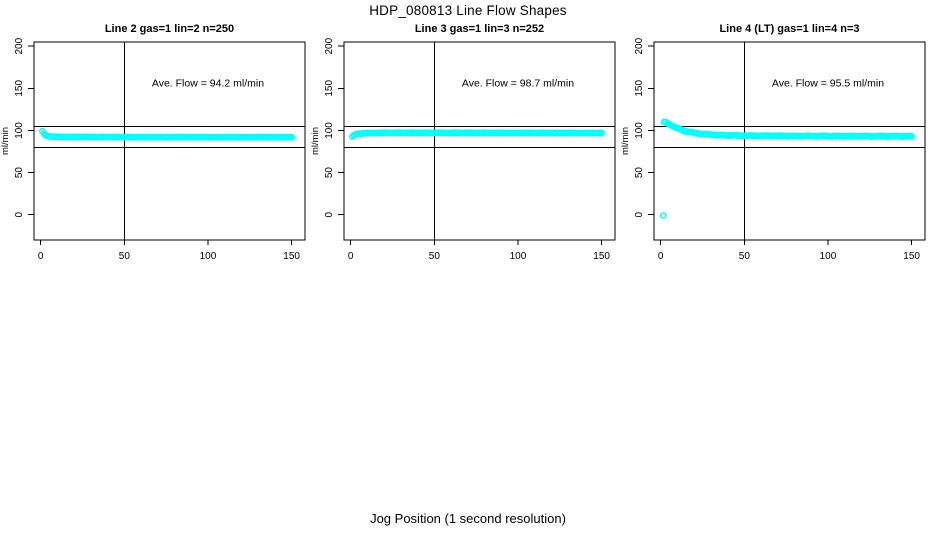 The width and height of the screenshot is (936, 540). What do you see at coordinates (828, 84) in the screenshot?
I see `avg-flow-annotation: Ave. Flow = 95.5 ml/min` at bounding box center [828, 84].